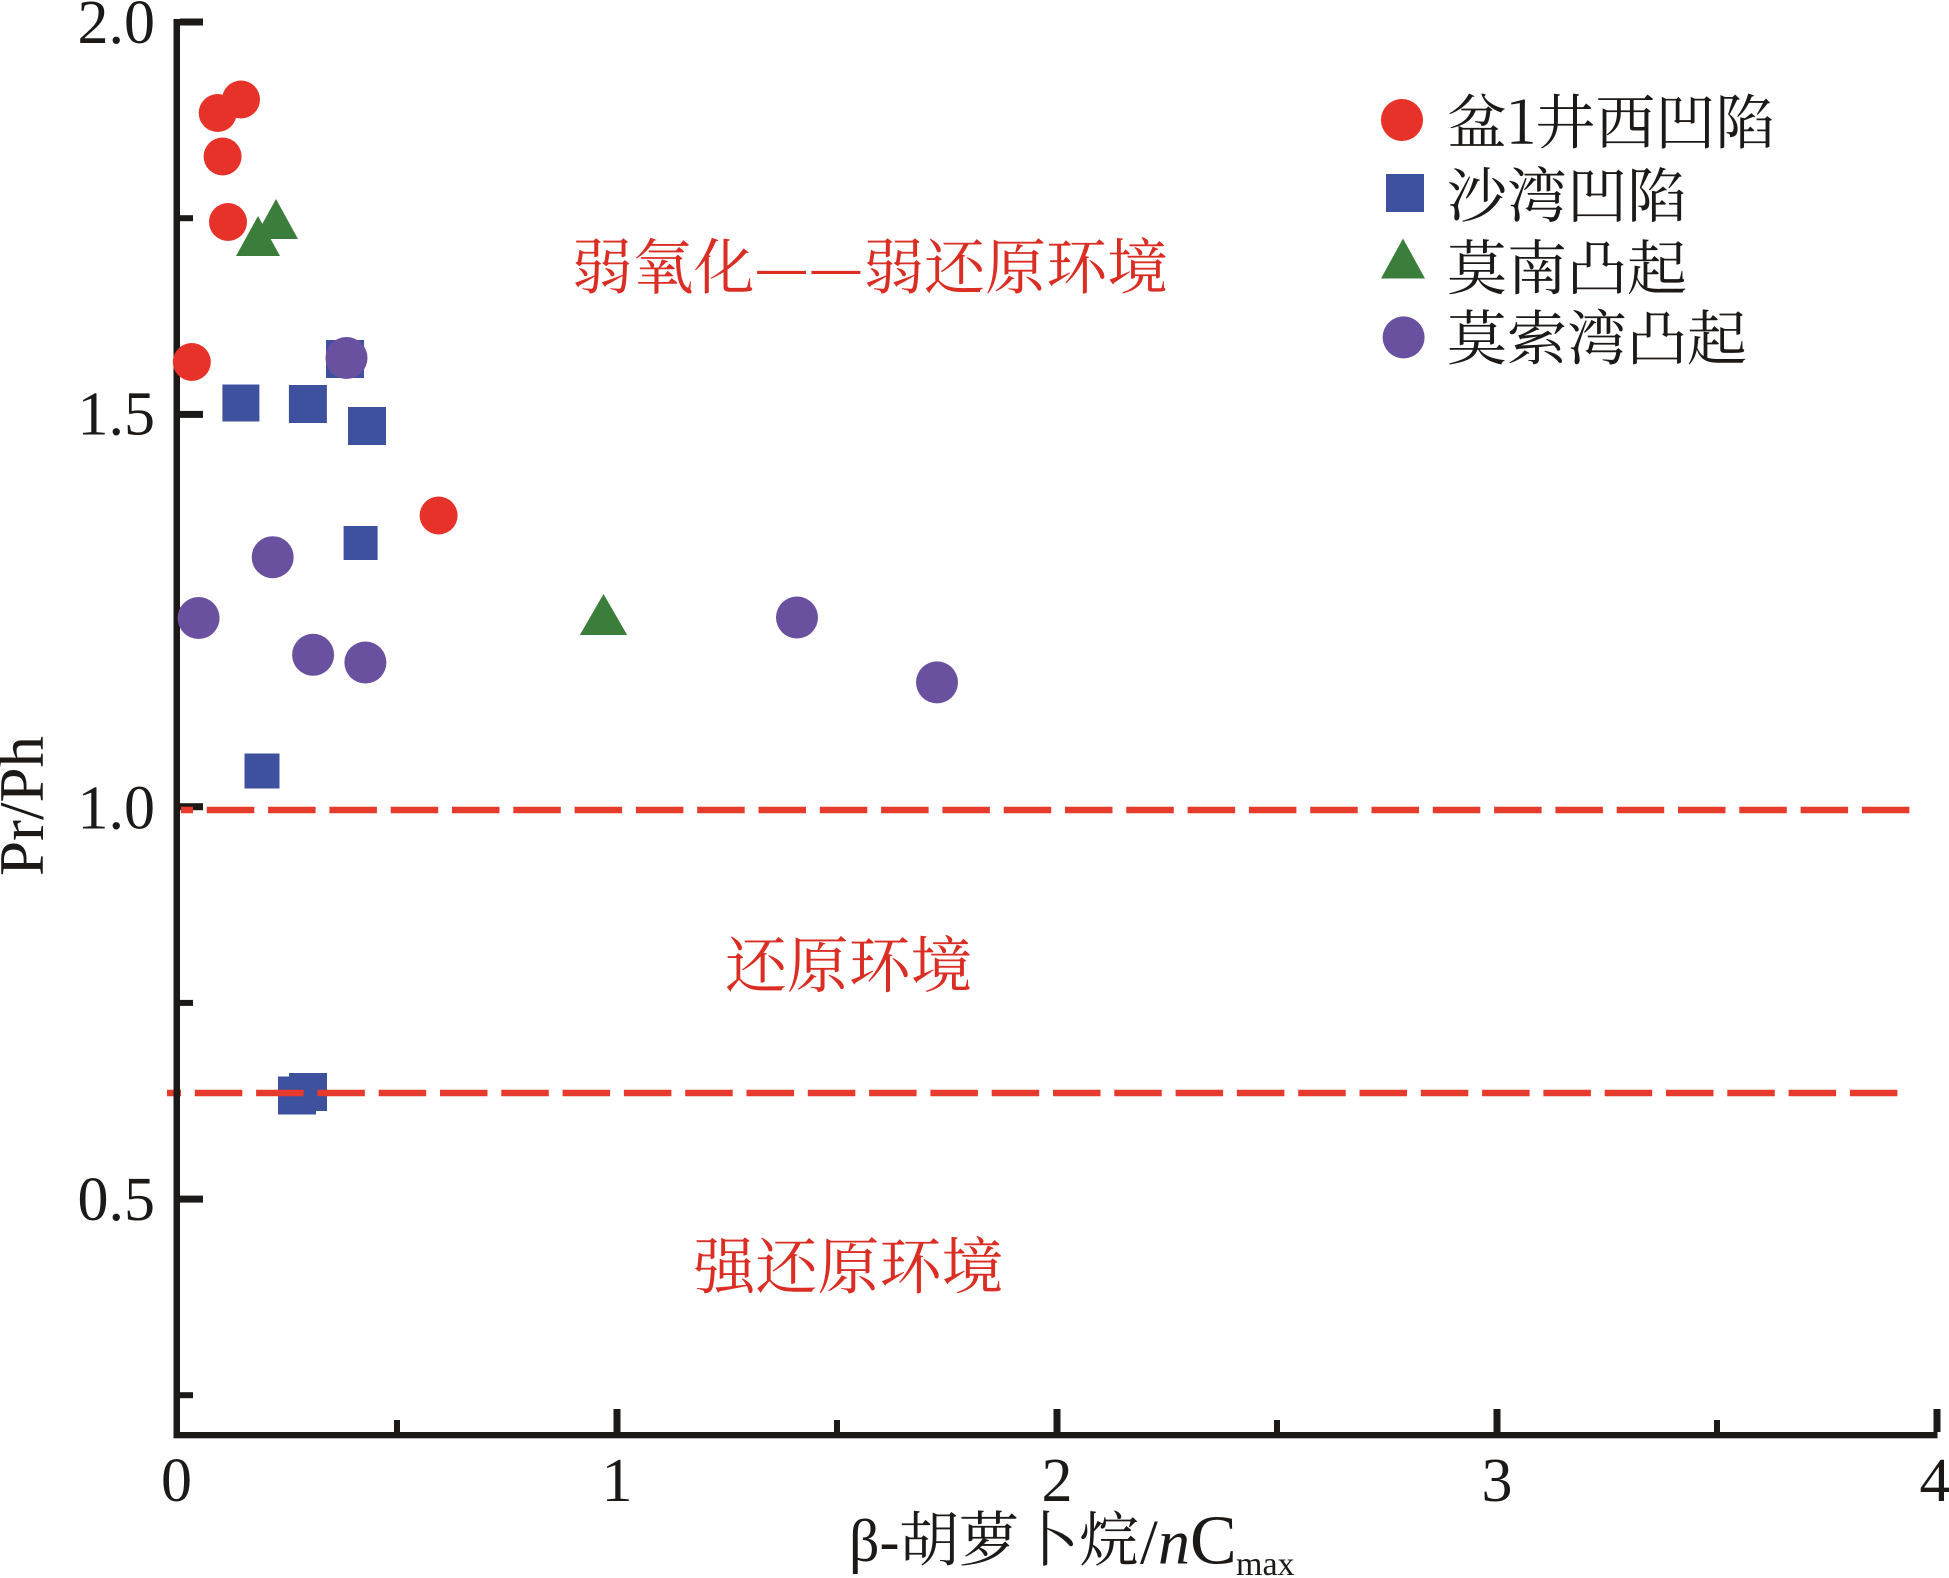 The height and width of the screenshot is (1578, 1949). Describe the element at coordinates (1497, 1481) in the screenshot. I see `svg-text: 3` at that location.